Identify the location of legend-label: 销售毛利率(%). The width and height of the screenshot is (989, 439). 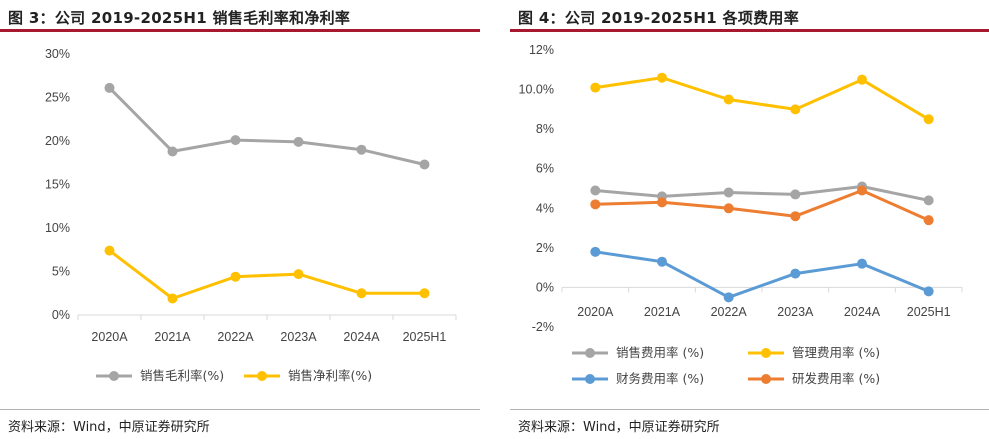
(182, 375).